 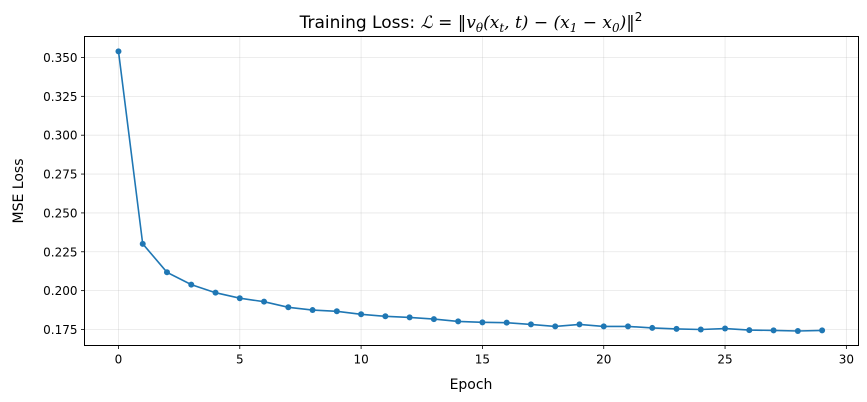 I want to click on title-segment: 2, so click(x=639, y=17).